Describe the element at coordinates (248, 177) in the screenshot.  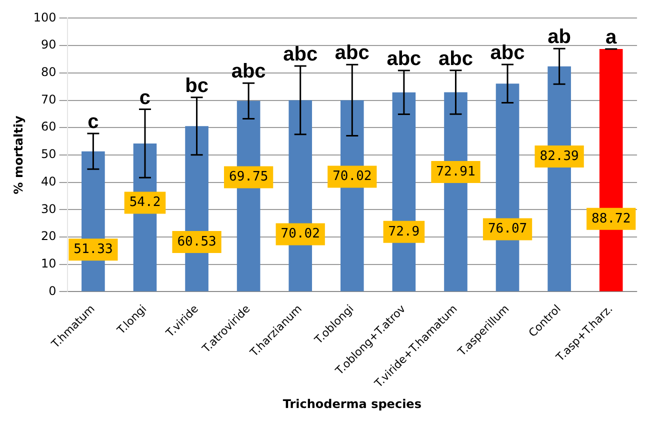
I see `data-label: 69.75` at that location.